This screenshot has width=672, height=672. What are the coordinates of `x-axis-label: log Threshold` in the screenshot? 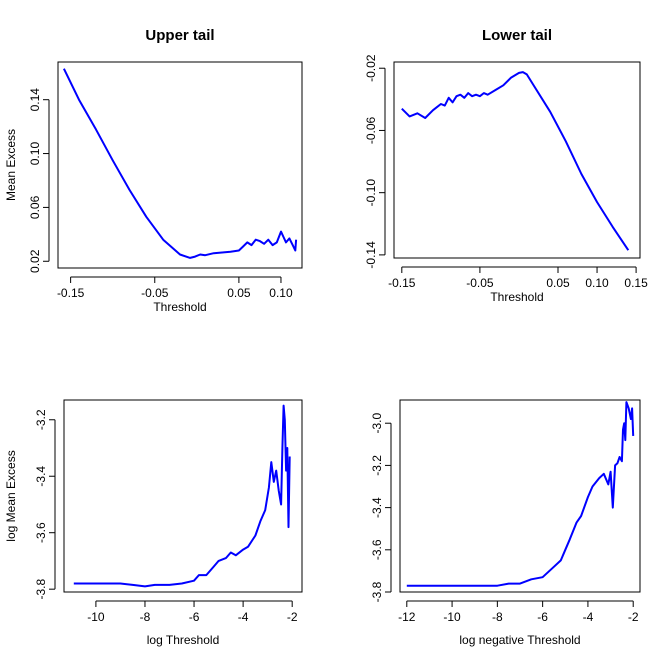 It's located at (183, 640).